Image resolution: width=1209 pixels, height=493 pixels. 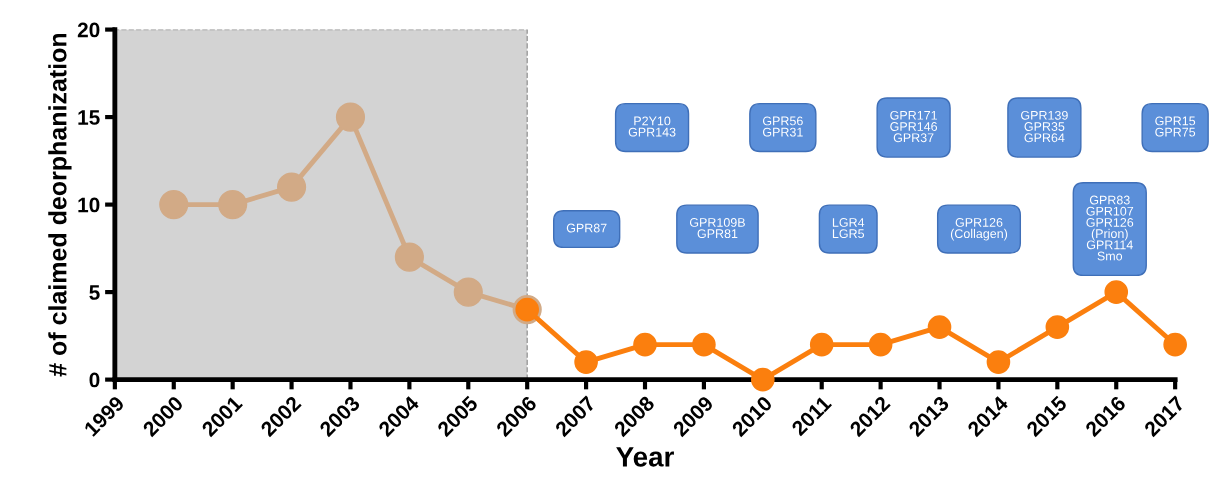 What do you see at coordinates (94, 292) in the screenshot?
I see `y-tick-label: 5` at bounding box center [94, 292].